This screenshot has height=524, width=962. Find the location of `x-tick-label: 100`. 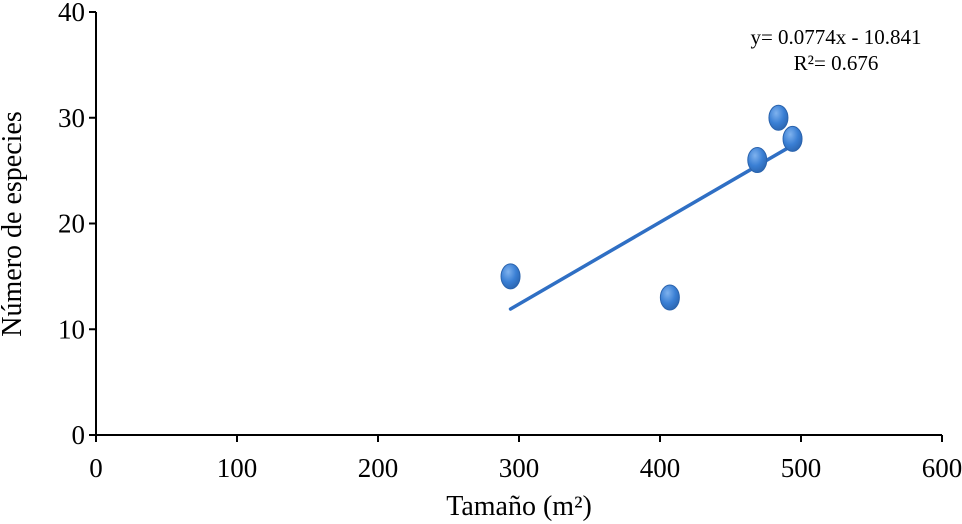

x-tick-label: 100 is located at coordinates (237, 468).